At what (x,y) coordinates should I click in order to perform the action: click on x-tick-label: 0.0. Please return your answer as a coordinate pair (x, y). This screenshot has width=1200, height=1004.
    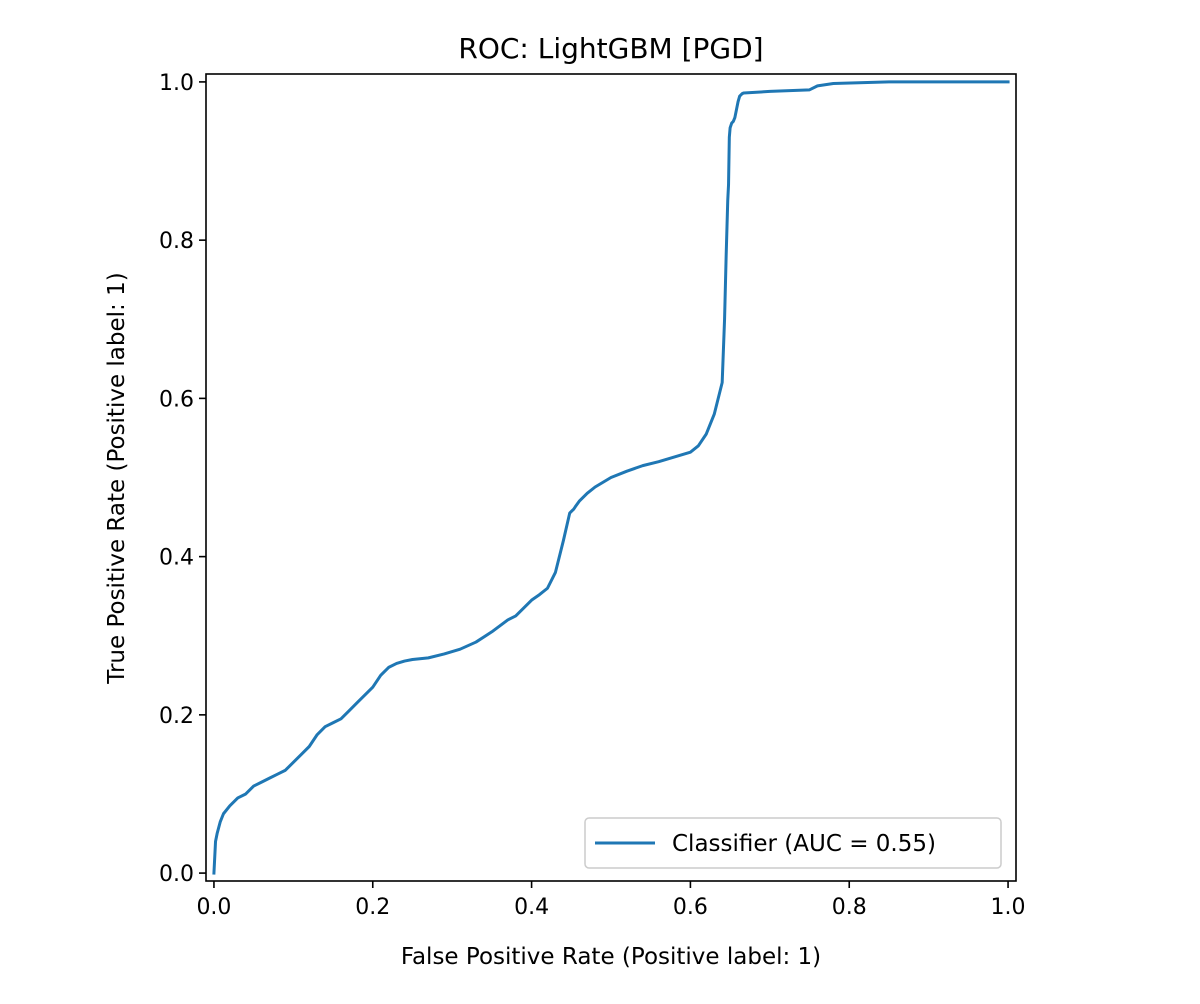
    Looking at the image, I should click on (213, 907).